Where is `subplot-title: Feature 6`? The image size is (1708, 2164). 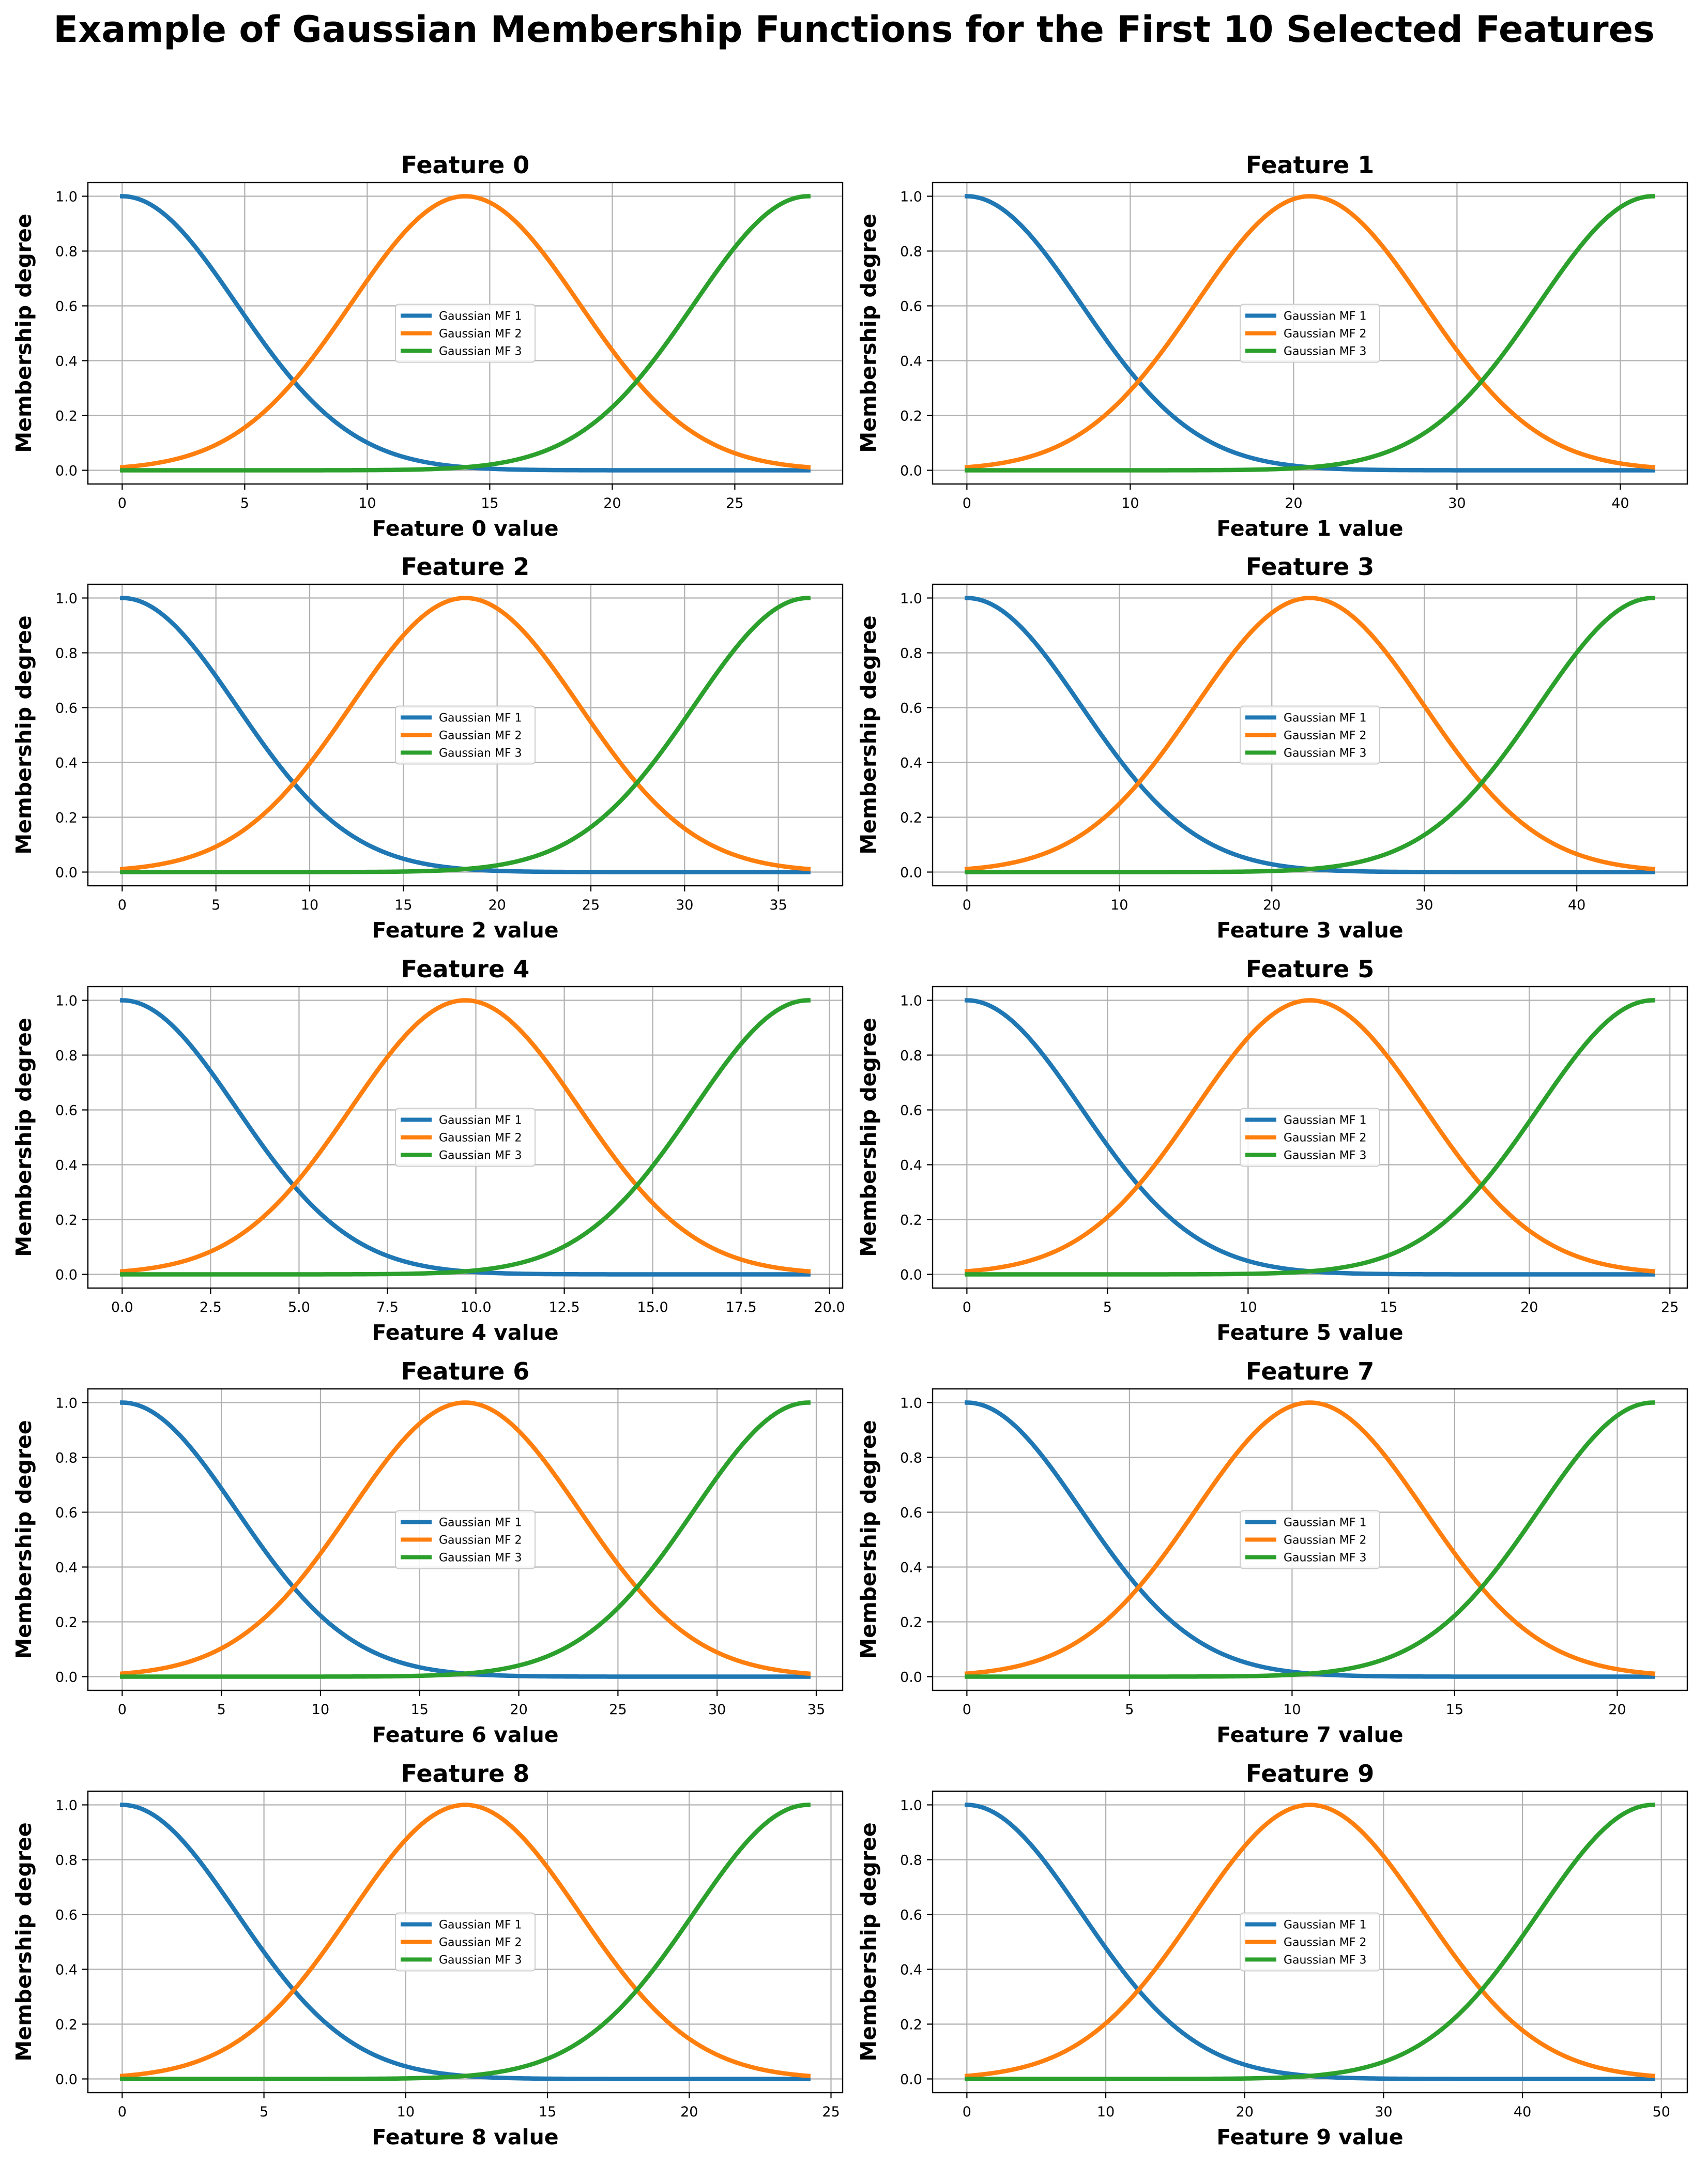
subplot-title: Feature 6 is located at coordinates (465, 1371).